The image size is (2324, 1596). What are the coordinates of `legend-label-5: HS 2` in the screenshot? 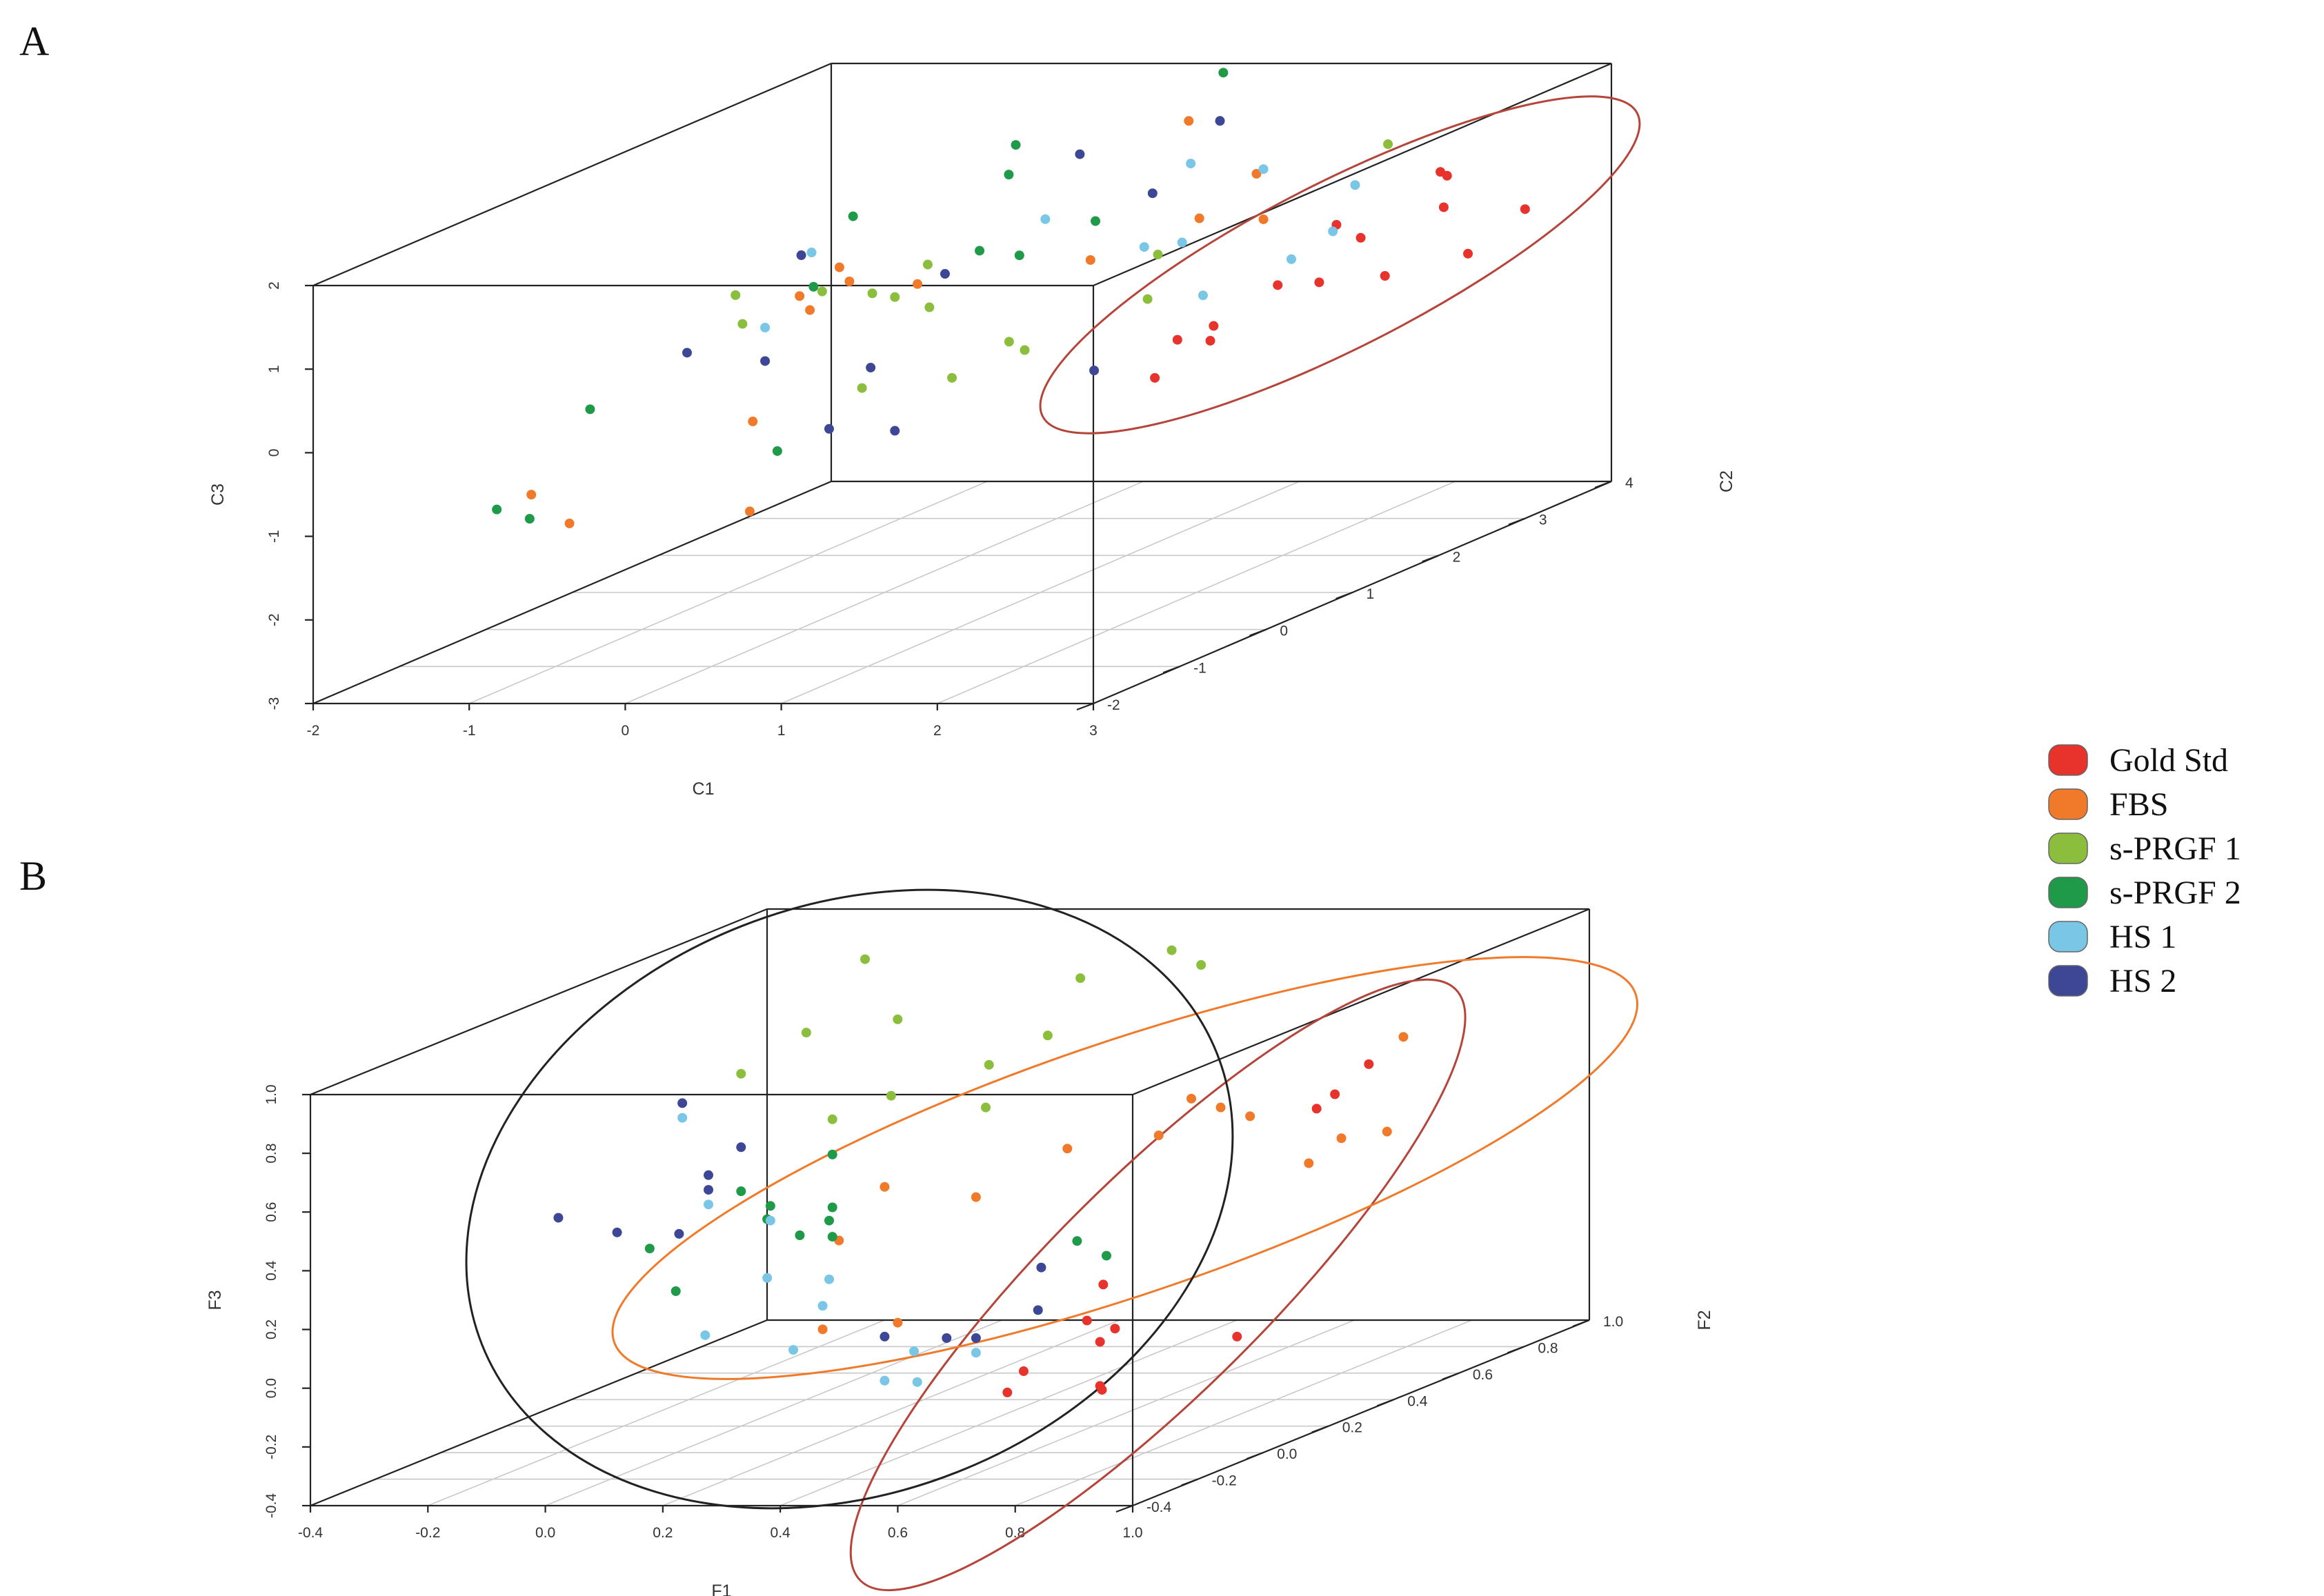 It's located at (2142, 981).